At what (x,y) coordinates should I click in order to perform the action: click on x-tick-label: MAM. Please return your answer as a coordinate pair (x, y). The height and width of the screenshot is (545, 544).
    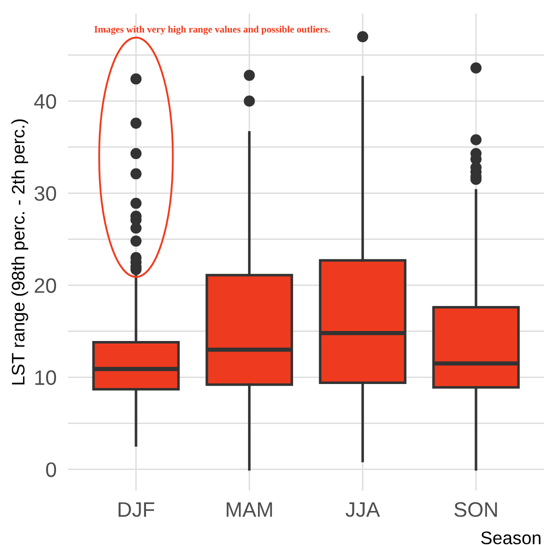
    Looking at the image, I should click on (249, 509).